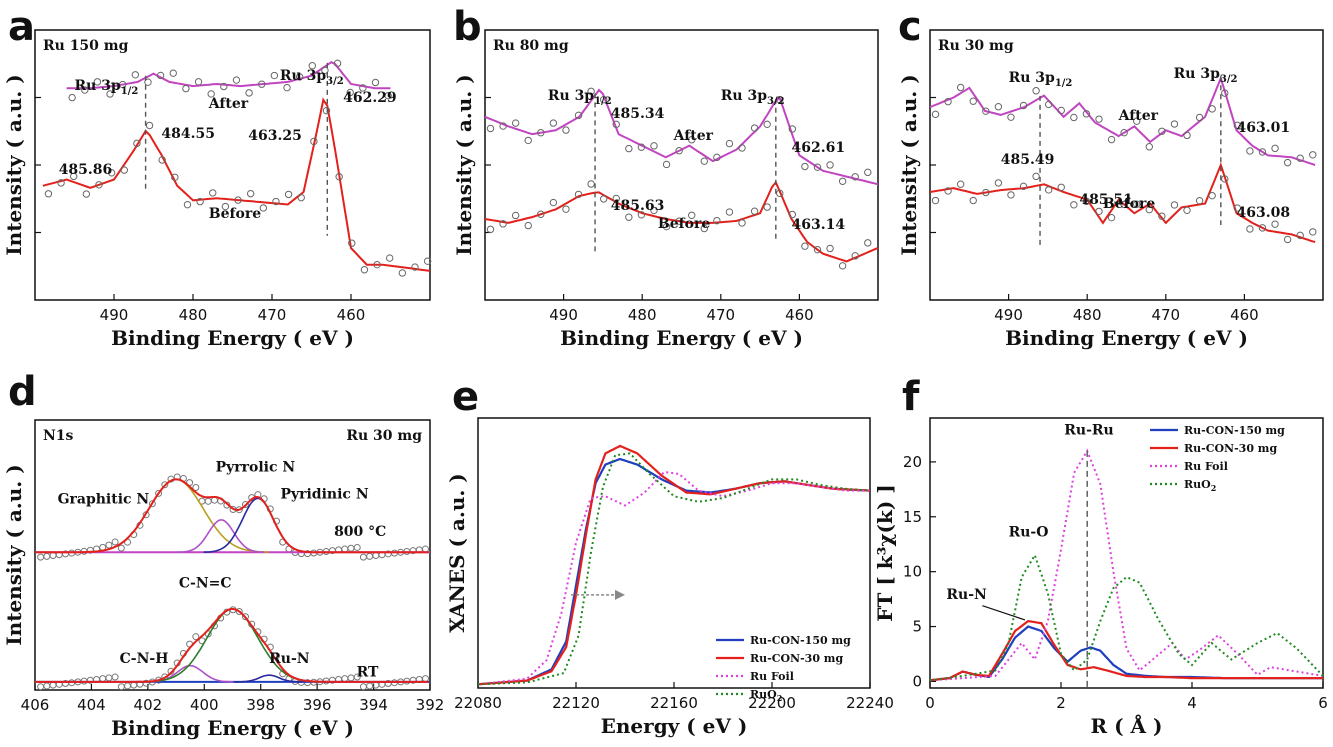 This screenshot has width=1333, height=747. Describe the element at coordinates (1106, 200) in the screenshot. I see `value-before-p1: 485.51` at that location.